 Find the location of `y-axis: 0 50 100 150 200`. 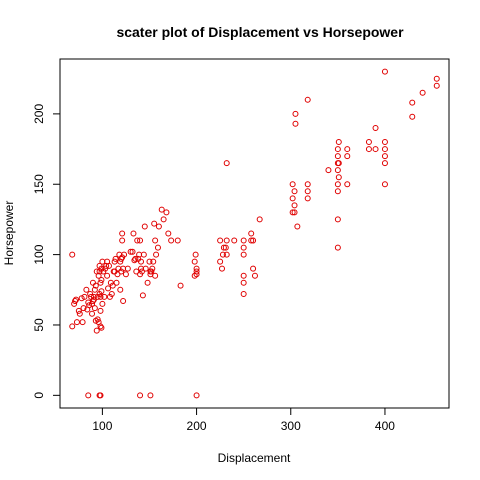

y-axis: 0 50 100 150 200 is located at coordinates (46, 251).